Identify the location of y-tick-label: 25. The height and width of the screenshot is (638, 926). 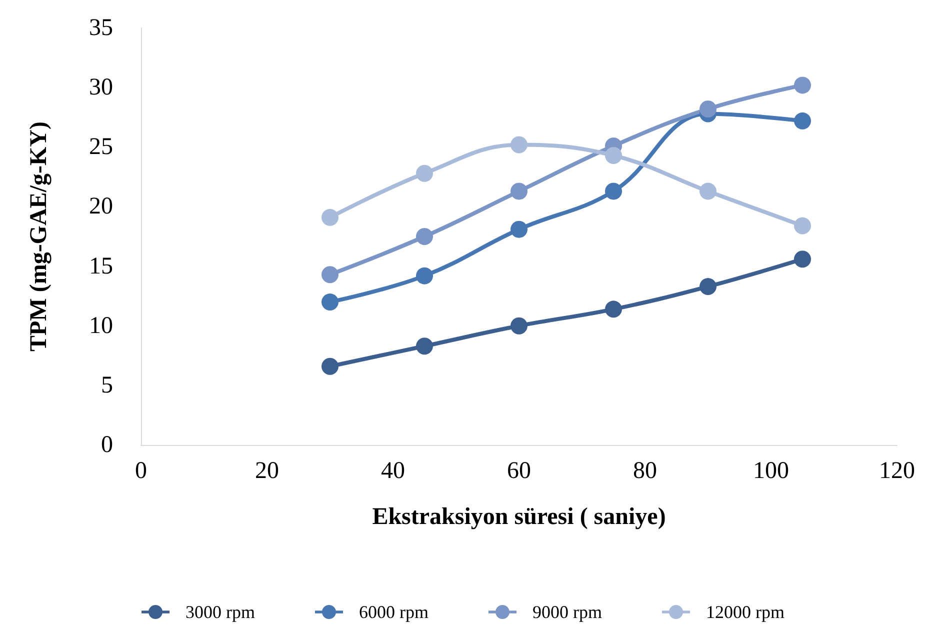
(101, 147).